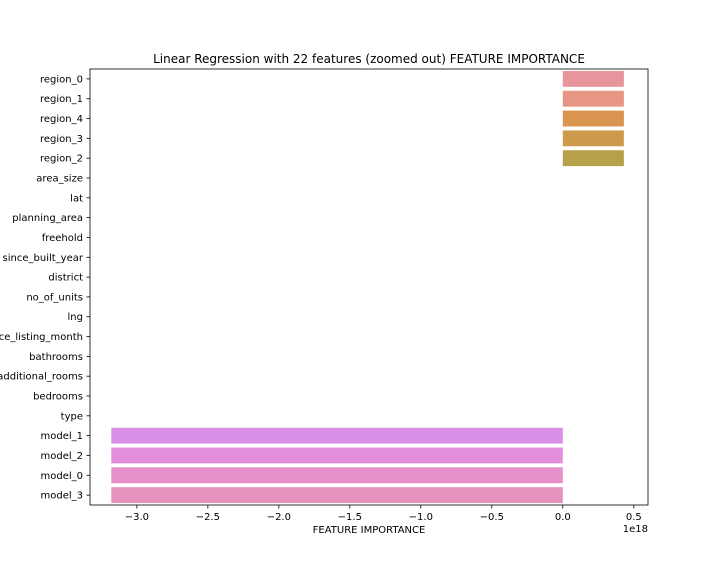 This screenshot has height=576, width=720. Describe the element at coordinates (61, 139) in the screenshot. I see `y-tick-label: region_3` at that location.